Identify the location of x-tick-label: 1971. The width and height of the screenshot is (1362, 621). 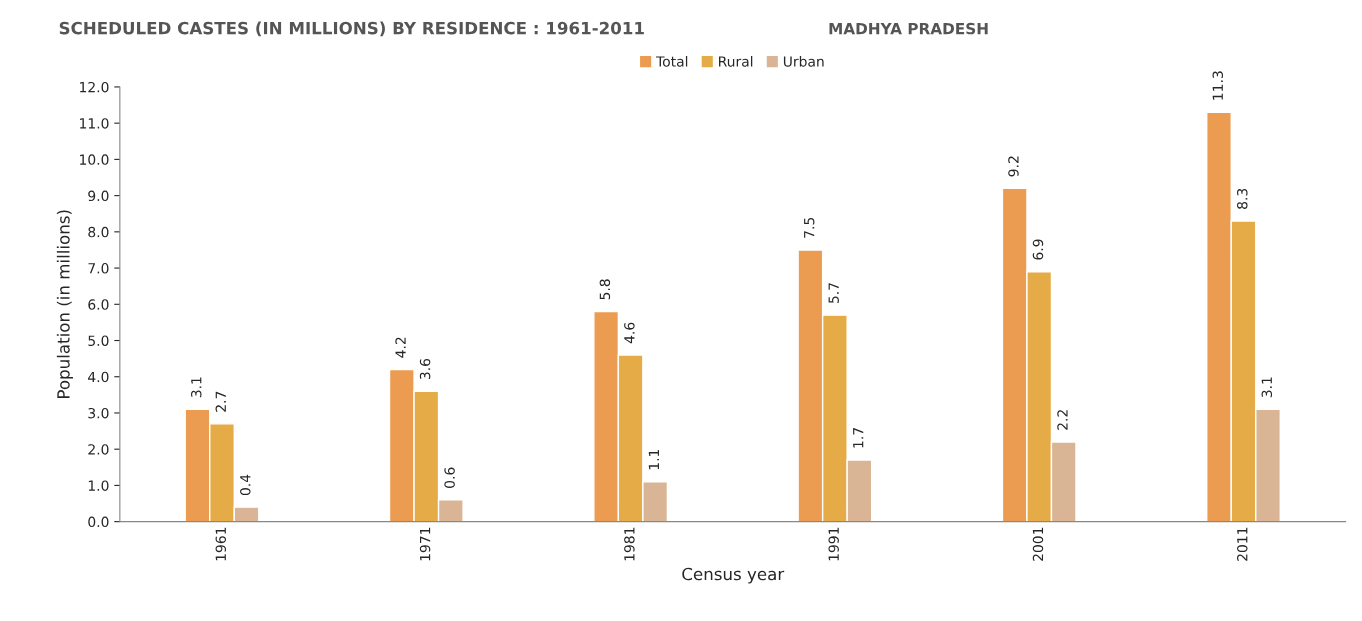
(425, 544).